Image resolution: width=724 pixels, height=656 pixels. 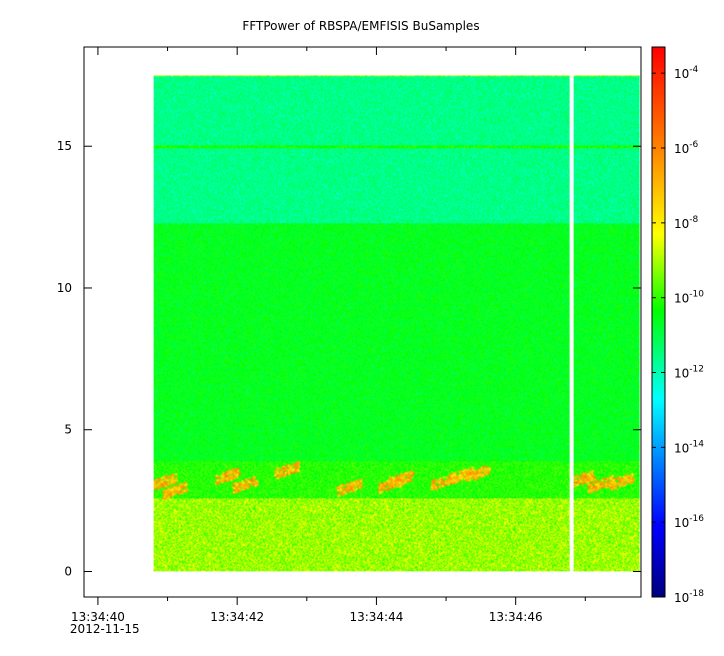 I want to click on colorbar-tick-label: 10⁻¹⁶, so click(x=689, y=522).